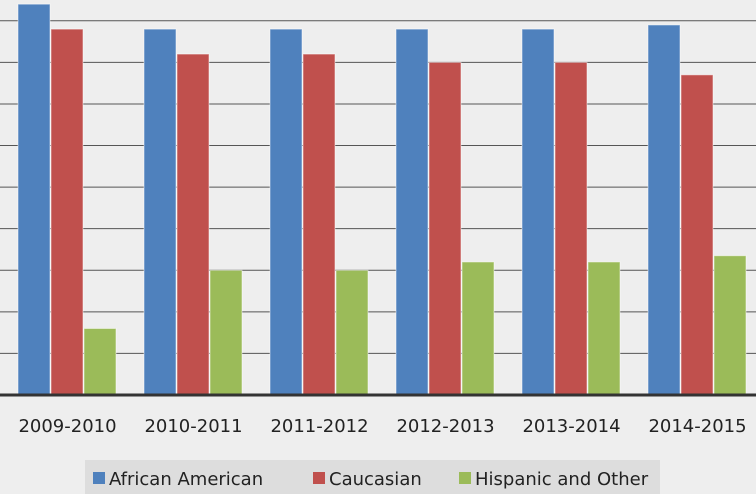 This screenshot has height=494, width=756. What do you see at coordinates (445, 426) in the screenshot?
I see `x-tick-label: 2012-2013` at bounding box center [445, 426].